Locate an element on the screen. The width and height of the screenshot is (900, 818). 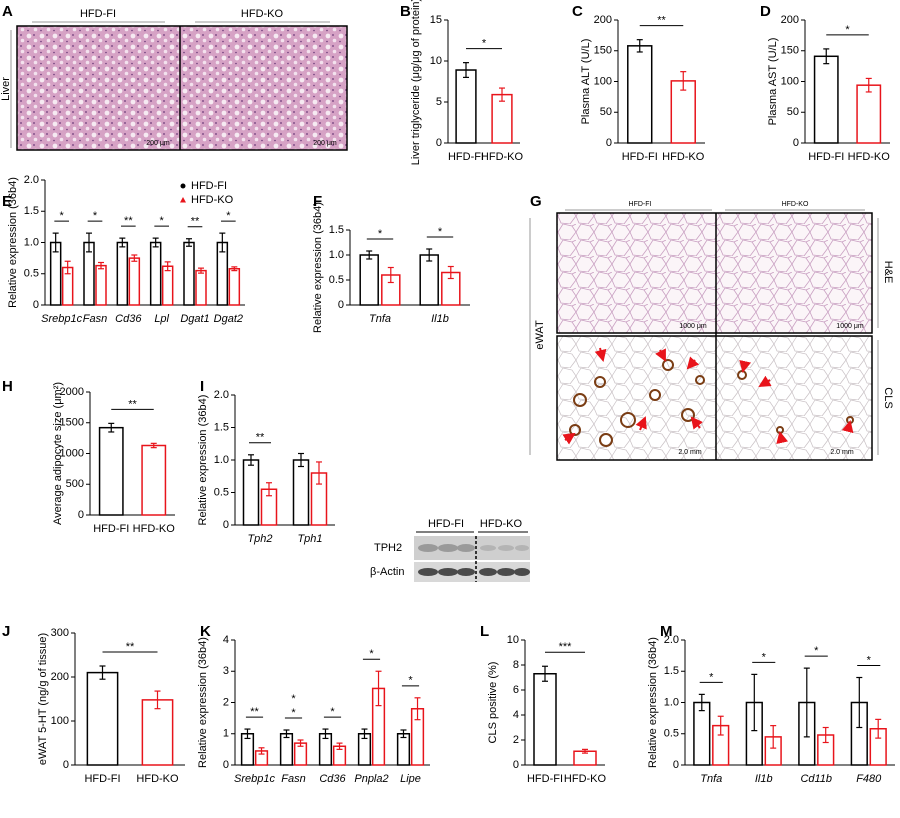
x-tick-label: Tph1 is located at coordinates (309, 539).